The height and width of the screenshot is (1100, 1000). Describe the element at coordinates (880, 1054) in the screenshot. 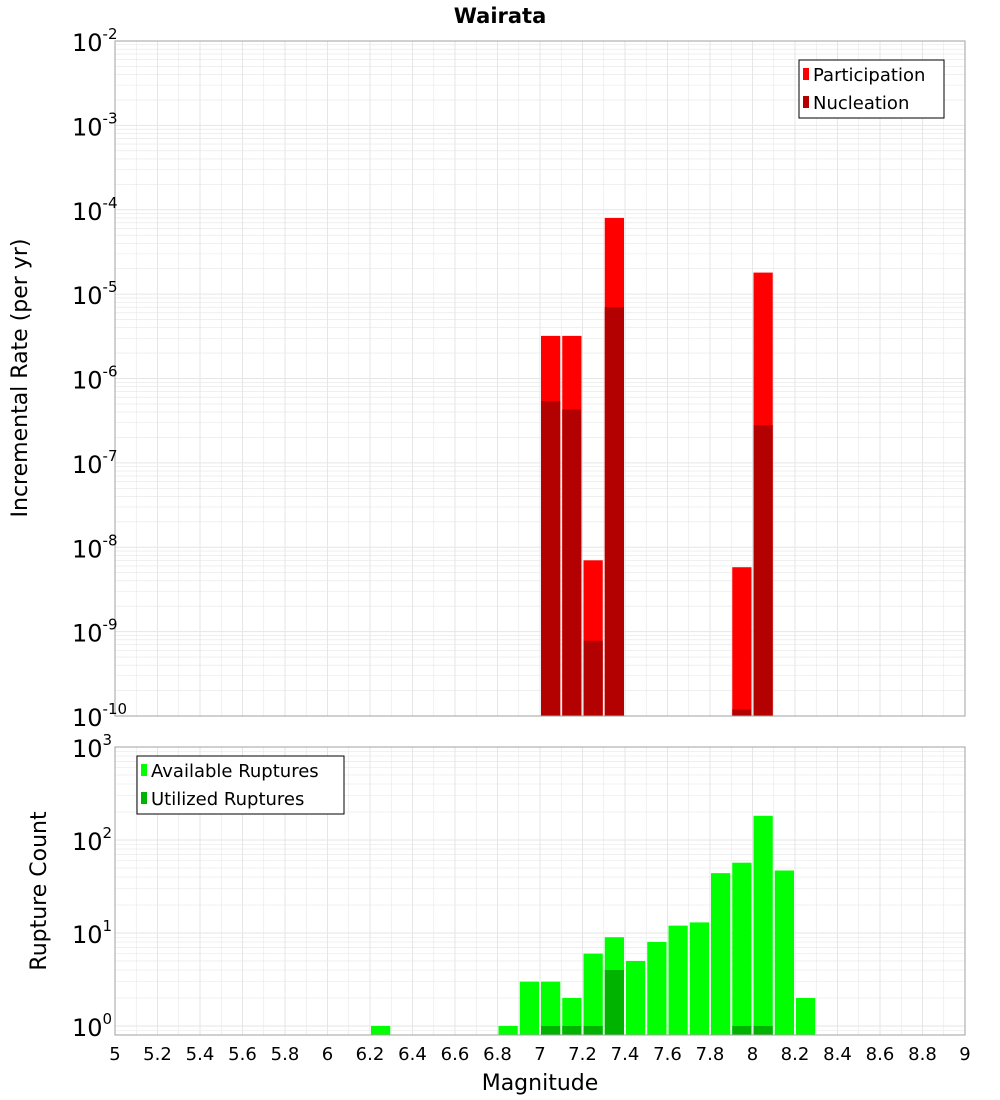

I see `x-tick-label: 8.6` at that location.